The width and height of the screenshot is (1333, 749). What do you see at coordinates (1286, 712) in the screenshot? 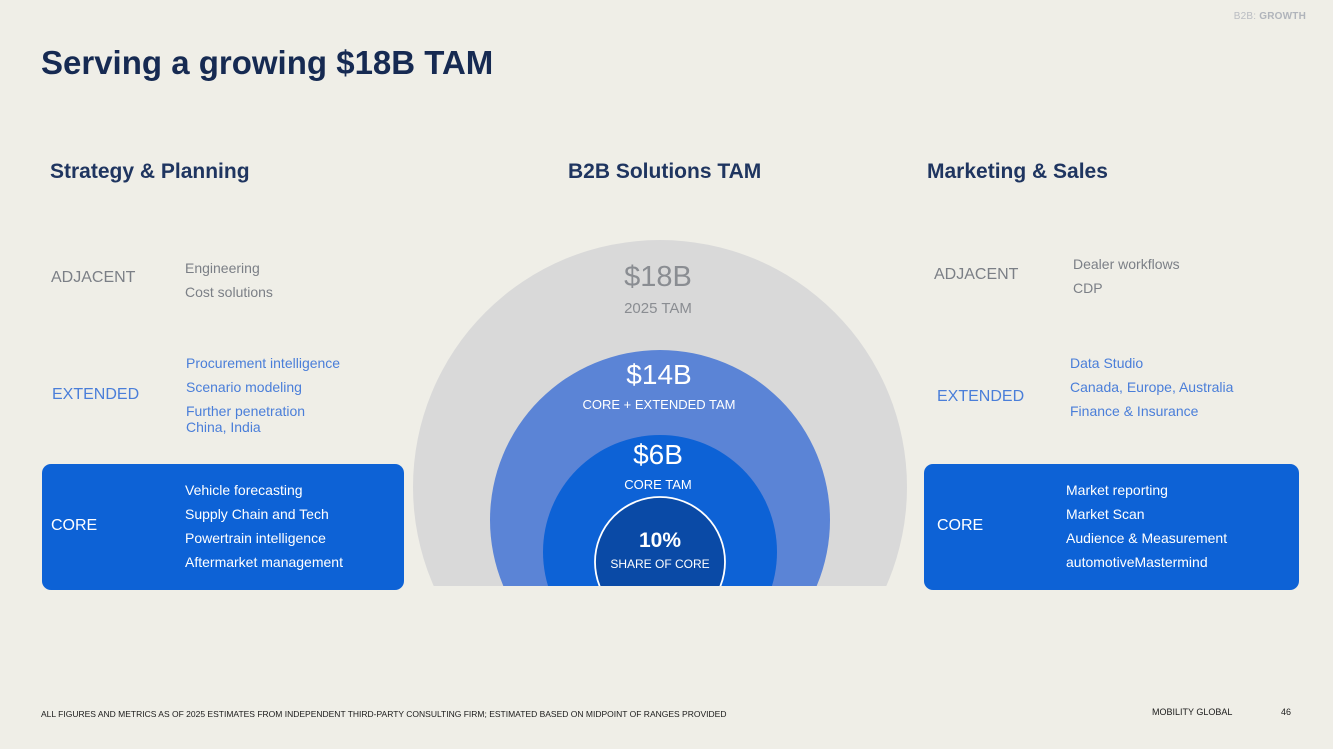
I see `page-number: 46` at bounding box center [1286, 712].